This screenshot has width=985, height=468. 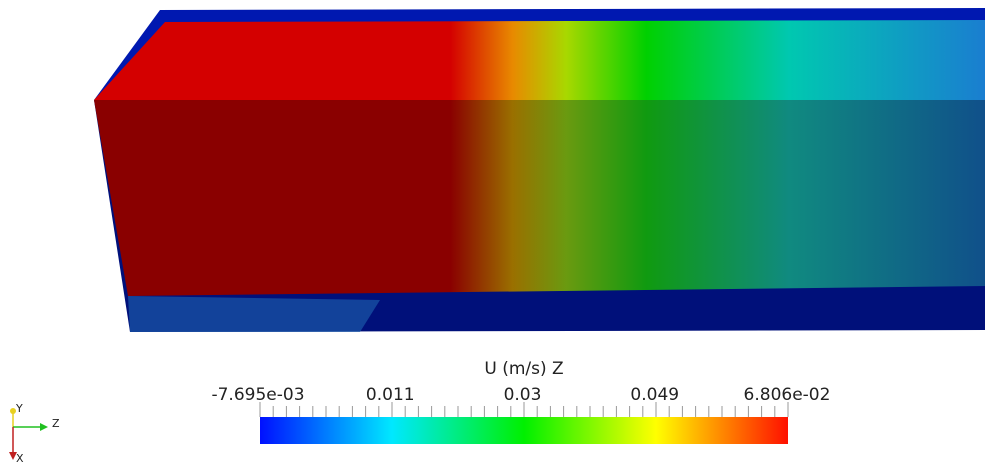 What do you see at coordinates (787, 395) in the screenshot?
I see `colorbar-label: 6.806e-02` at bounding box center [787, 395].